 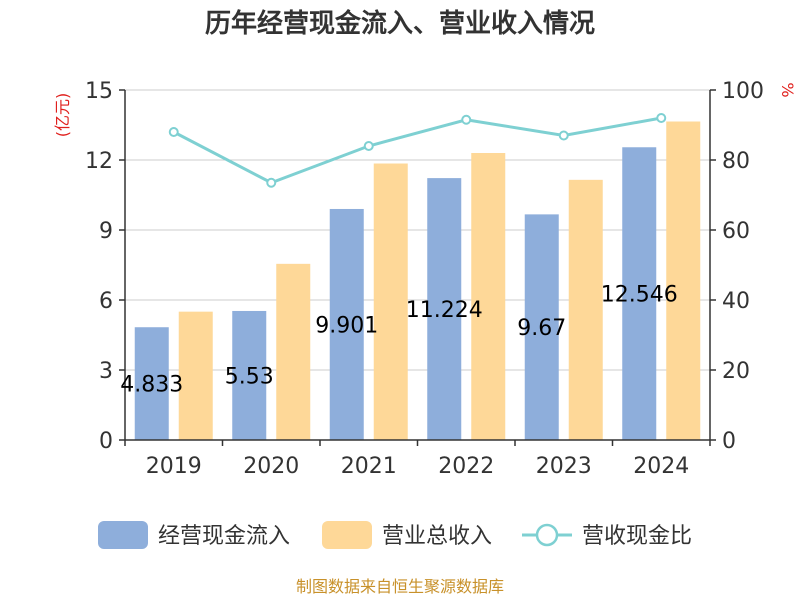 I want to click on data-label-2024: 12.546, so click(x=639, y=295).